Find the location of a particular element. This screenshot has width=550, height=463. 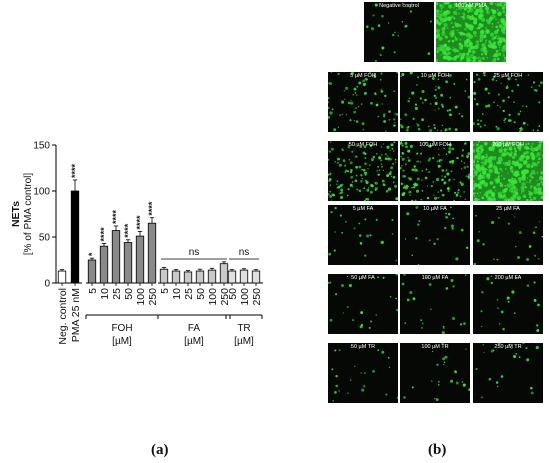

micrograph-tile: 100 µM FA is located at coordinates (435, 304).